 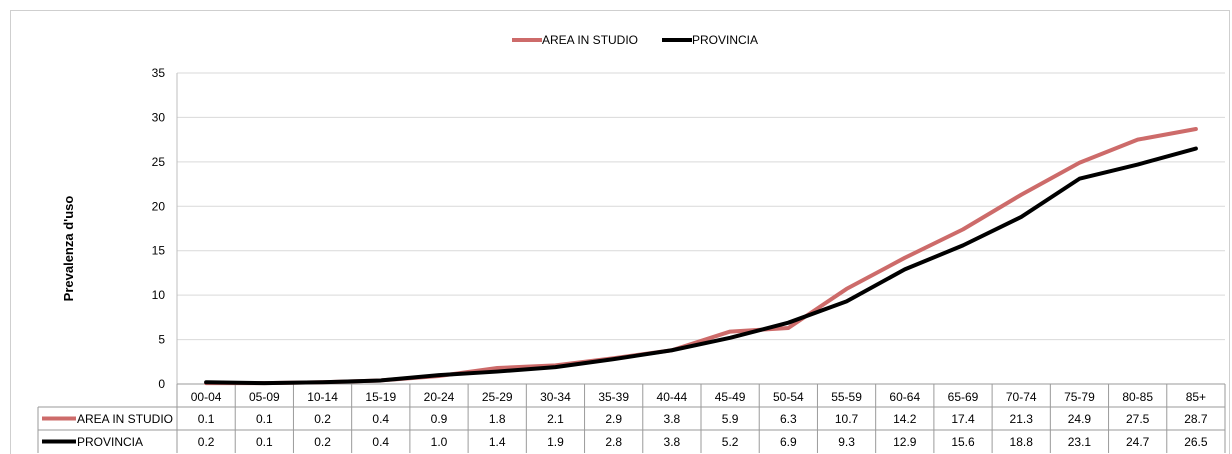 I want to click on data-label: 2.9, so click(x=613, y=419).